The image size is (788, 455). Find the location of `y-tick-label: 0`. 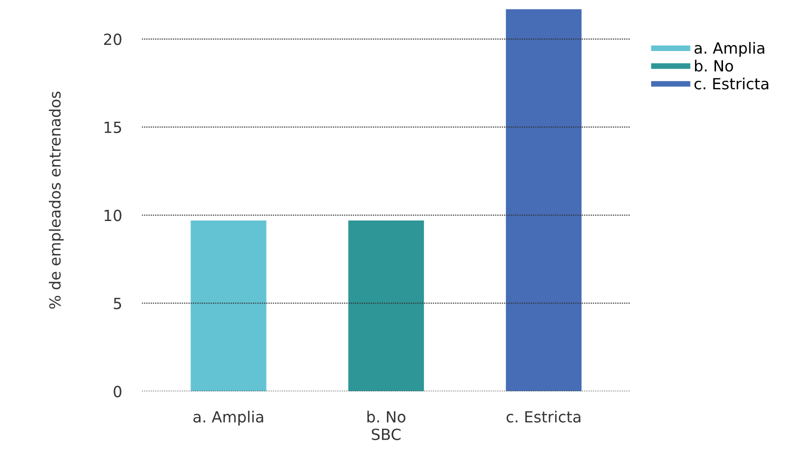

y-tick-label: 0 is located at coordinates (118, 392).